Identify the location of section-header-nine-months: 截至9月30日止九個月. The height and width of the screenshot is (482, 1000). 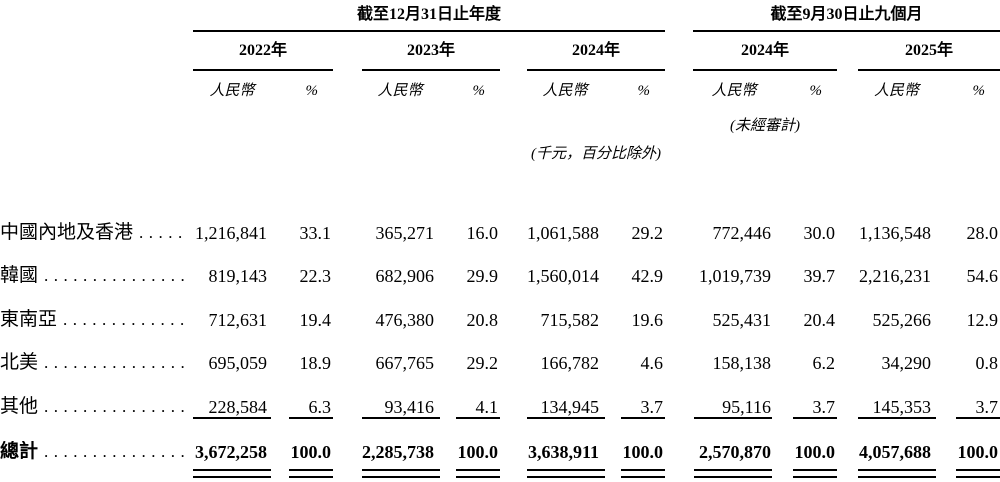
(846, 18).